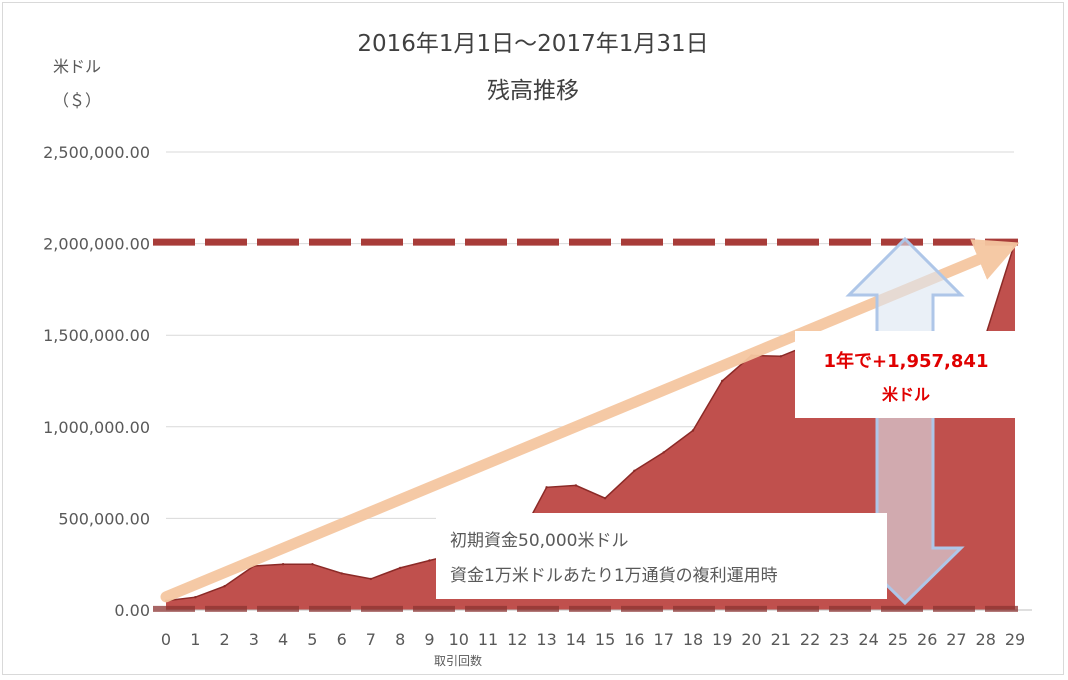 This screenshot has width=1068, height=680. What do you see at coordinates (517, 639) in the screenshot?
I see `x-tick-label: 12` at bounding box center [517, 639].